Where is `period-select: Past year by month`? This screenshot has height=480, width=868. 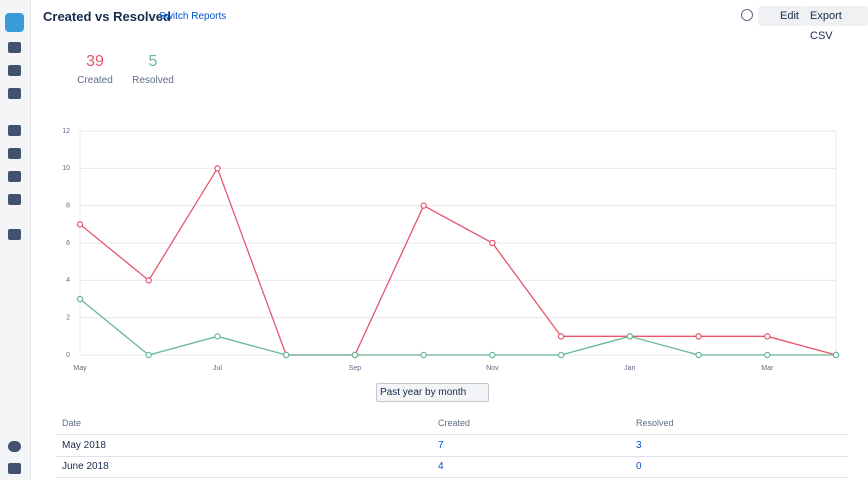
period-select: Past year by month is located at coordinates (432, 392).